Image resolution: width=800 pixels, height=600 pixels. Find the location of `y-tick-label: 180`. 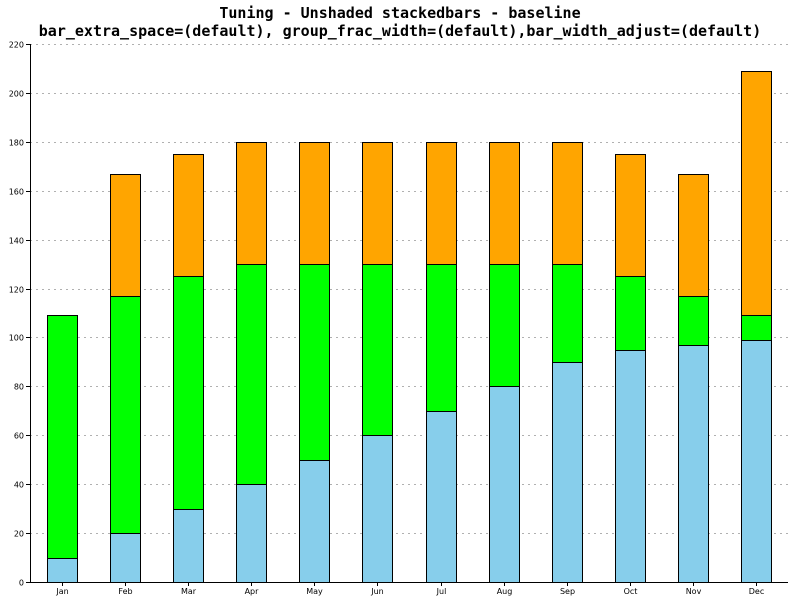

y-tick-label: 180 is located at coordinates (16, 143).